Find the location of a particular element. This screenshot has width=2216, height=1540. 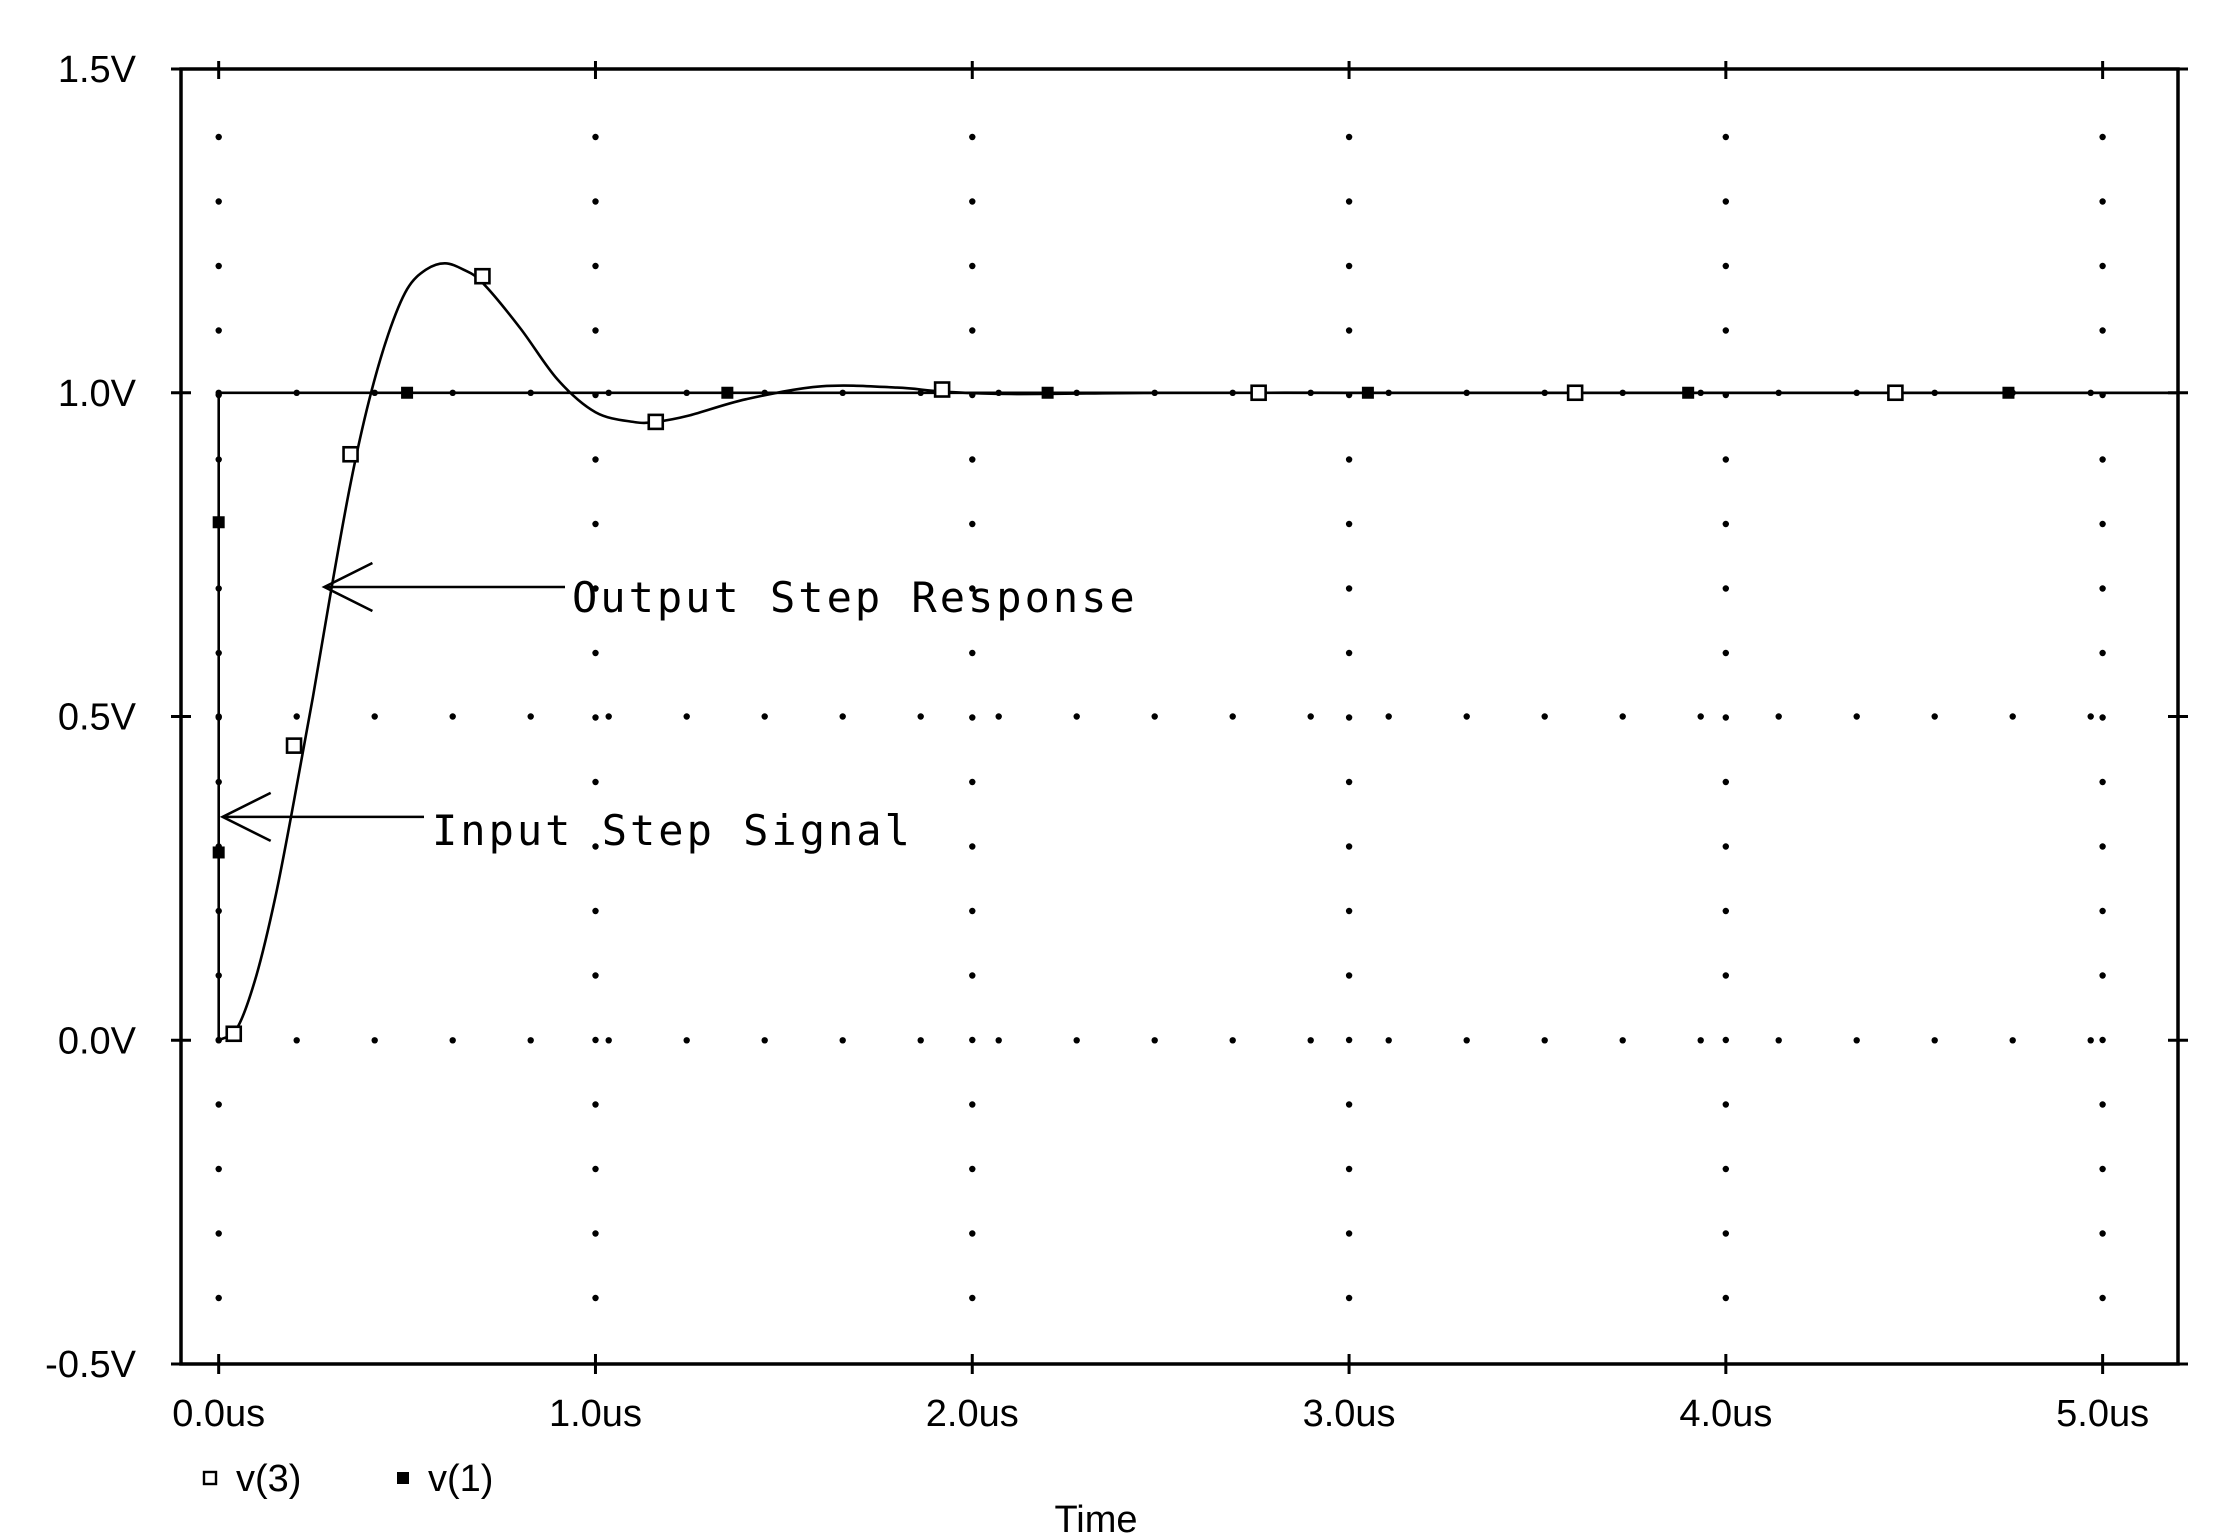

x-axis-title: Time is located at coordinates (1095, 1519).